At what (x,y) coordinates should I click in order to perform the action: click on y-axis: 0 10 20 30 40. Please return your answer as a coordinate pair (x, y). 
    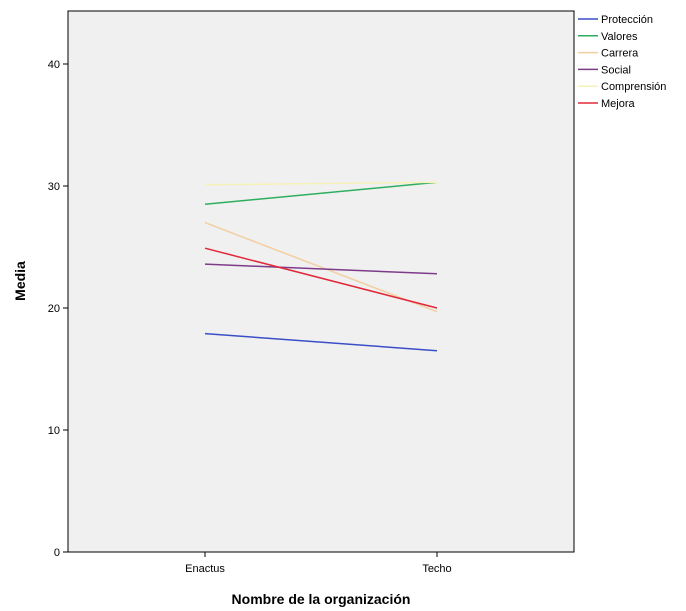
    Looking at the image, I should click on (58, 309).